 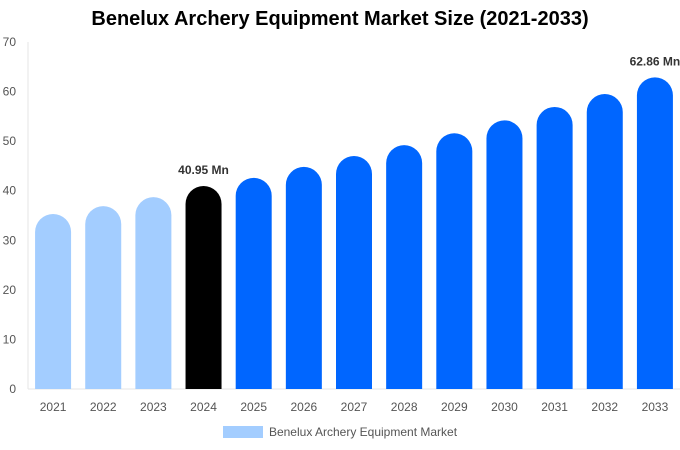 I want to click on y-tick-label: 0, so click(x=12, y=389).